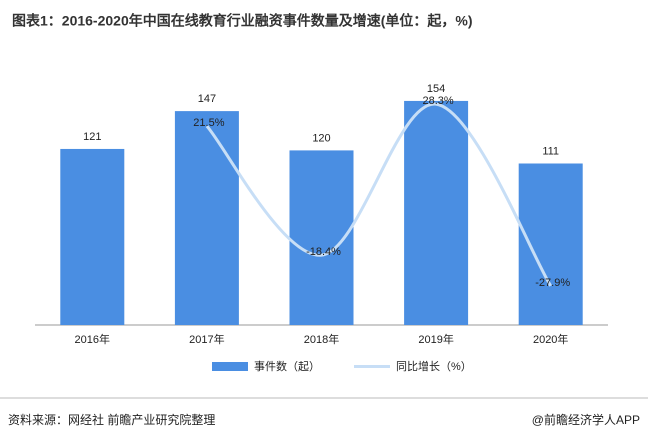  Describe the element at coordinates (435, 339) in the screenshot. I see `x-tick-label: 2019年` at that location.